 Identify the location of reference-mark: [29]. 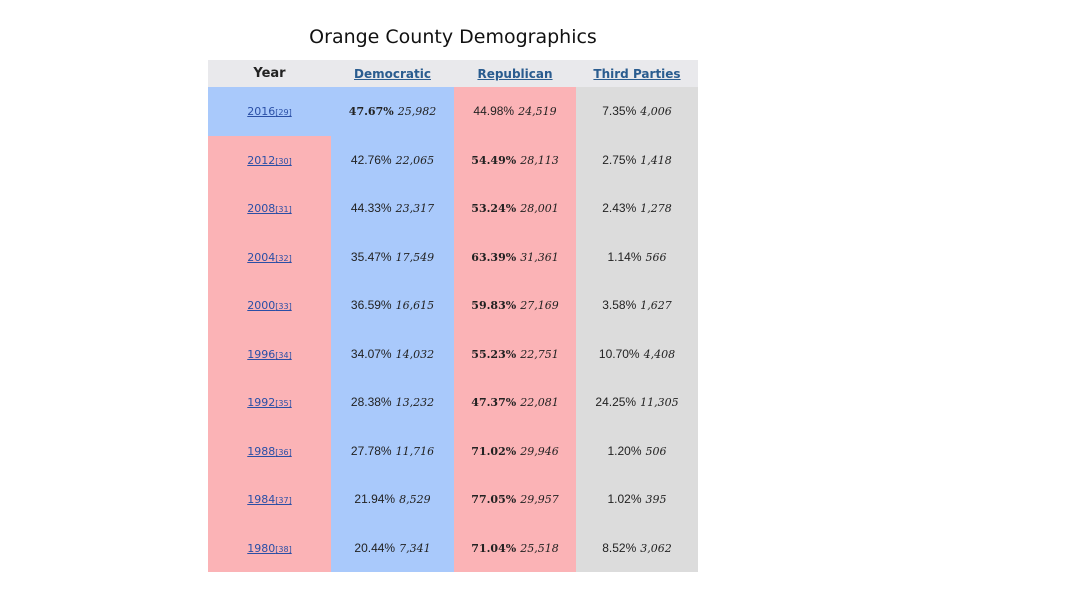
(283, 113).